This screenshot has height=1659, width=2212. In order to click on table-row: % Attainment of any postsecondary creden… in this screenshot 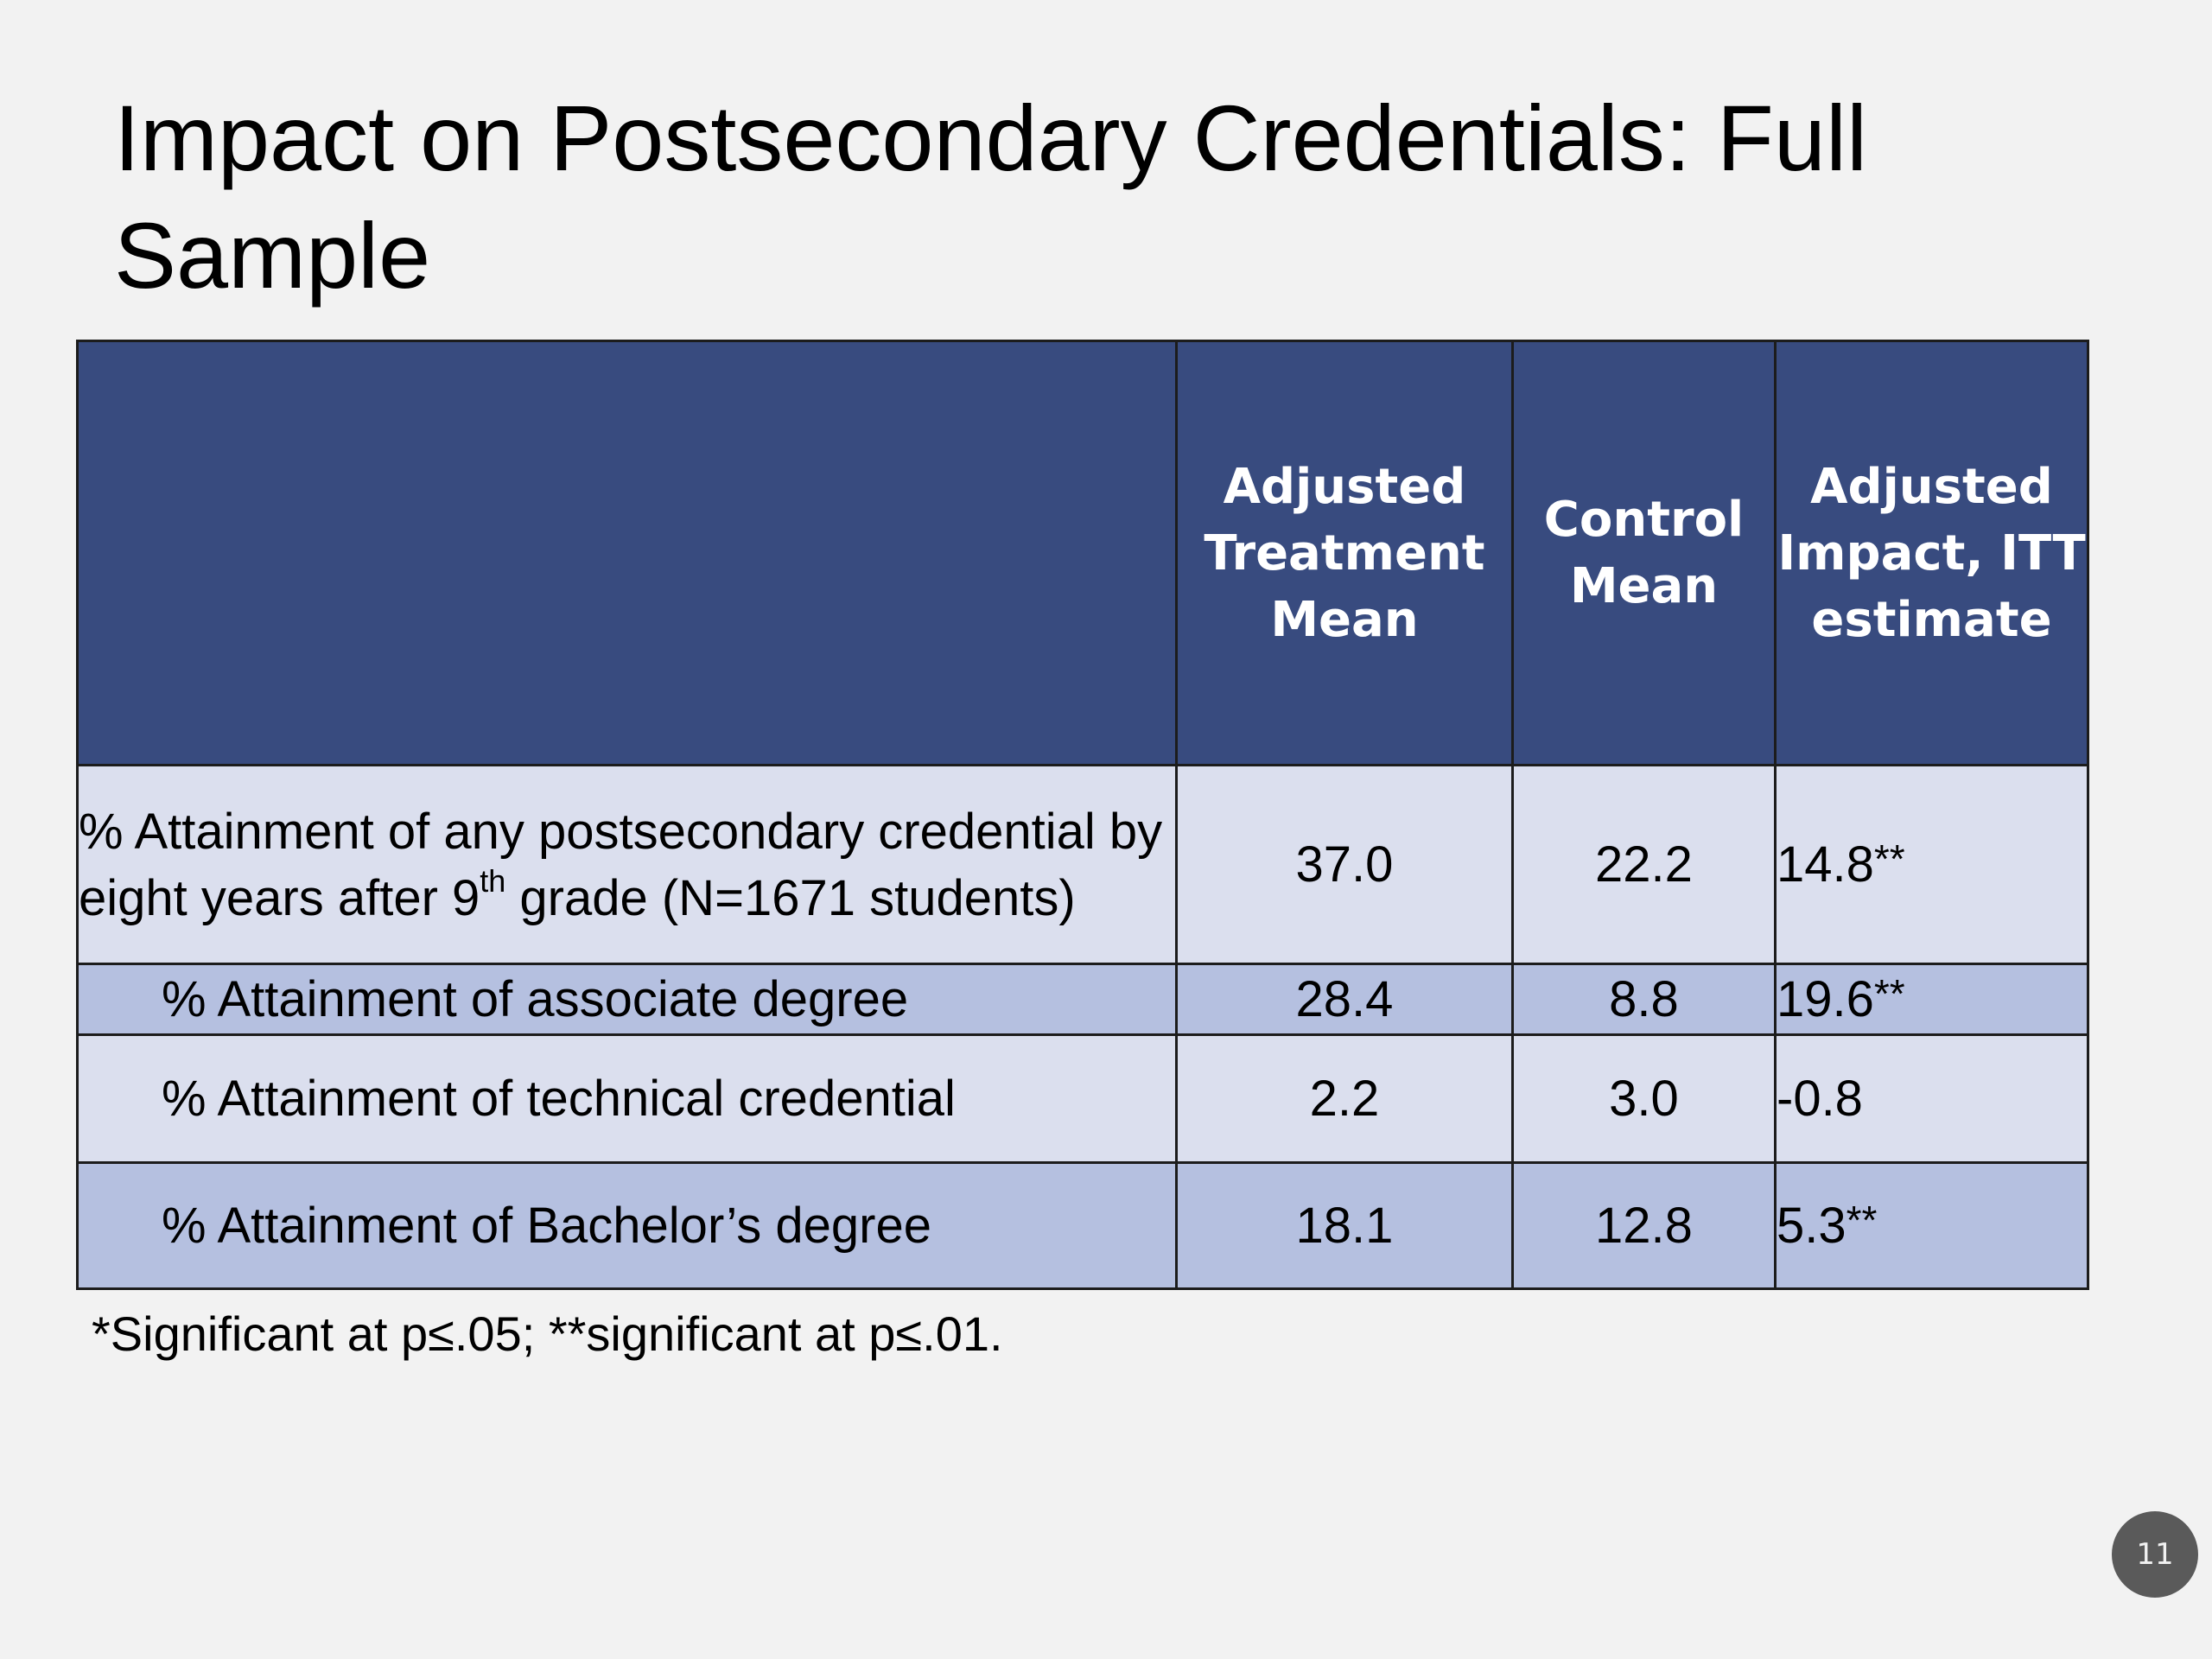, I will do `click(1082, 864)`.